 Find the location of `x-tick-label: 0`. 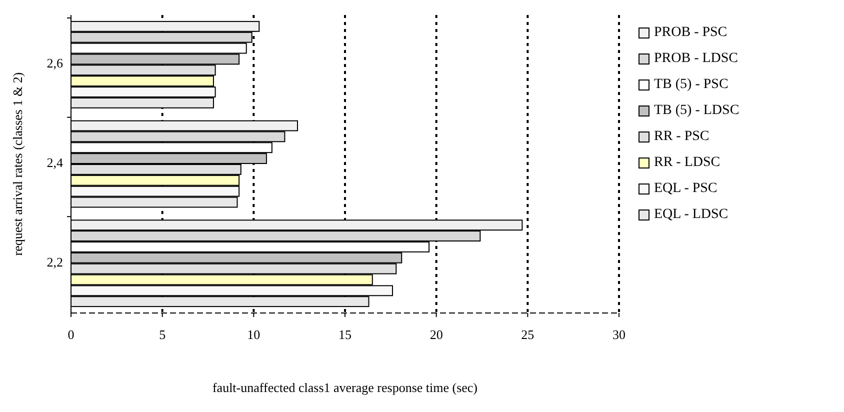

x-tick-label: 0 is located at coordinates (71, 334).